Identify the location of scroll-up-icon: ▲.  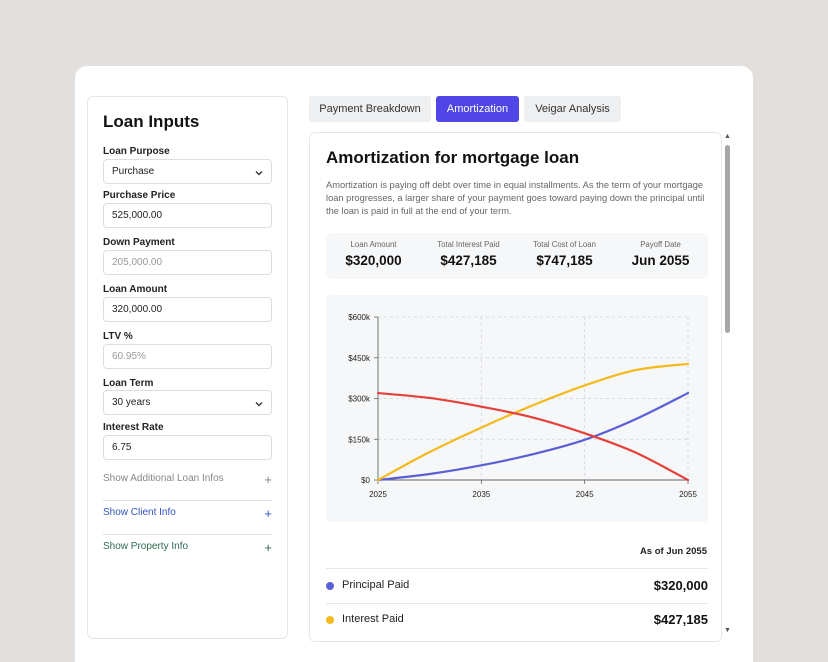
(727, 136).